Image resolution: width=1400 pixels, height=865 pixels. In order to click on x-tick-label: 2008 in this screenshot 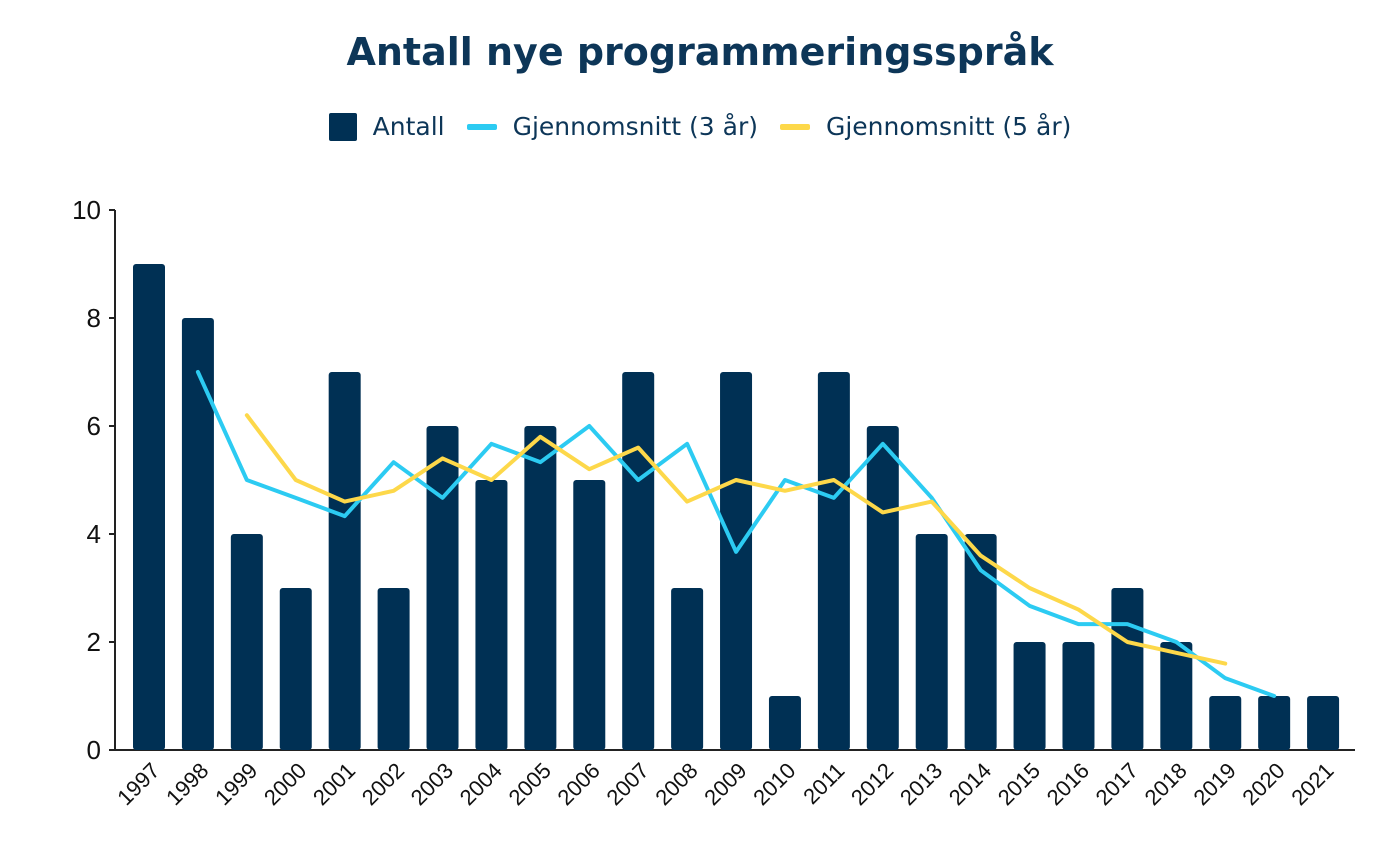, I will do `click(676, 784)`.